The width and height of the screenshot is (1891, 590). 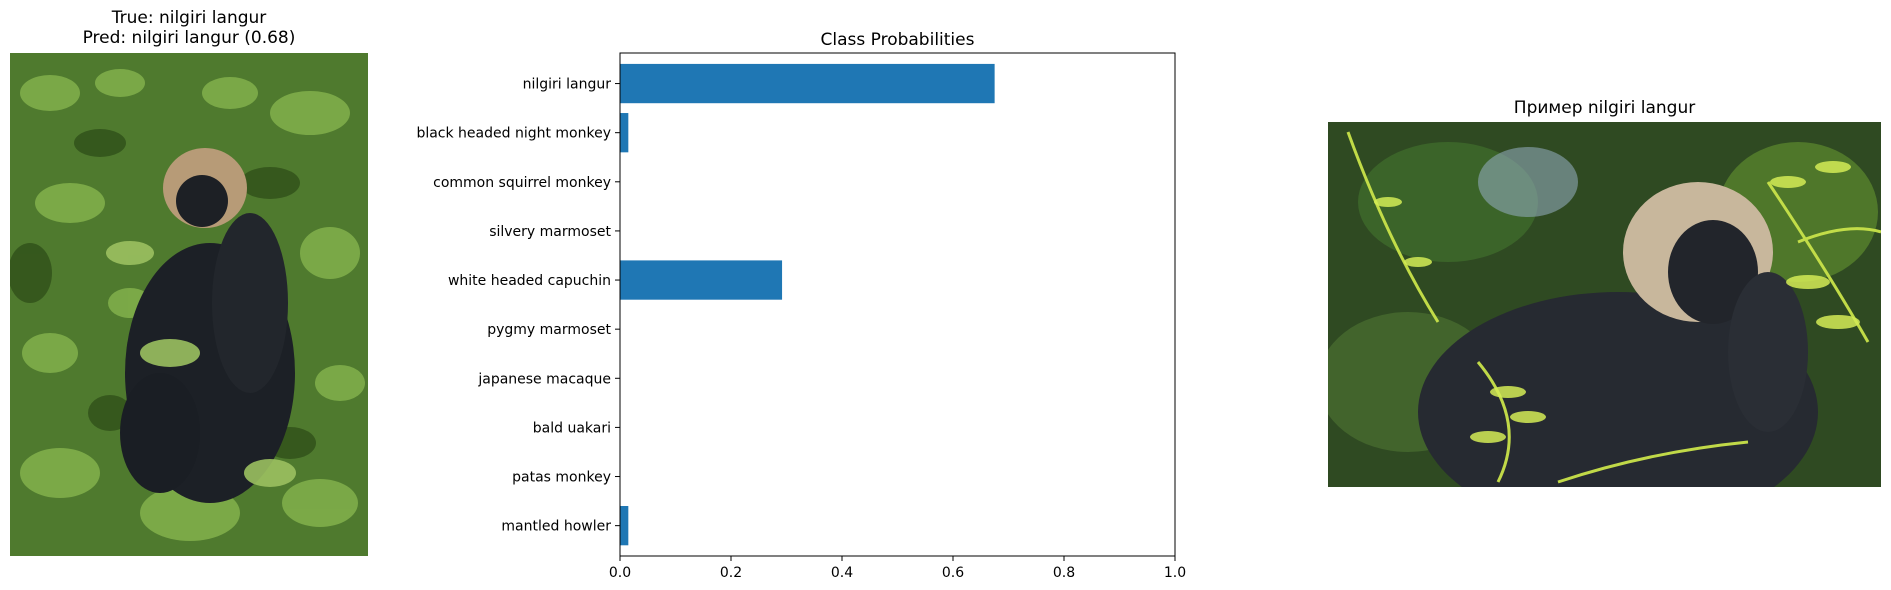 What do you see at coordinates (572, 428) in the screenshot?
I see `y-tick-label: bald uakari` at bounding box center [572, 428].